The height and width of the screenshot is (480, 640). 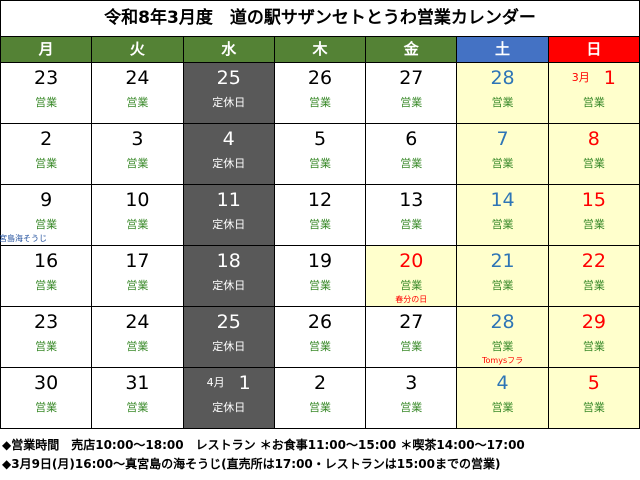 I want to click on date-number: 25, so click(x=228, y=322).